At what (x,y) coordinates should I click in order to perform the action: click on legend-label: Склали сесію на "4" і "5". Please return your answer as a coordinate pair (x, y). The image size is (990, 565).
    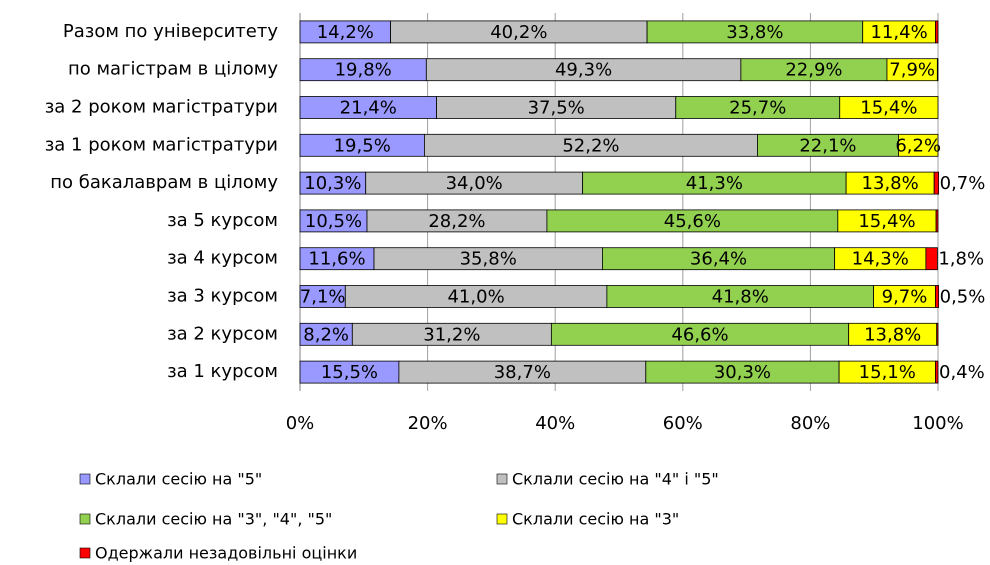
    Looking at the image, I should click on (615, 479).